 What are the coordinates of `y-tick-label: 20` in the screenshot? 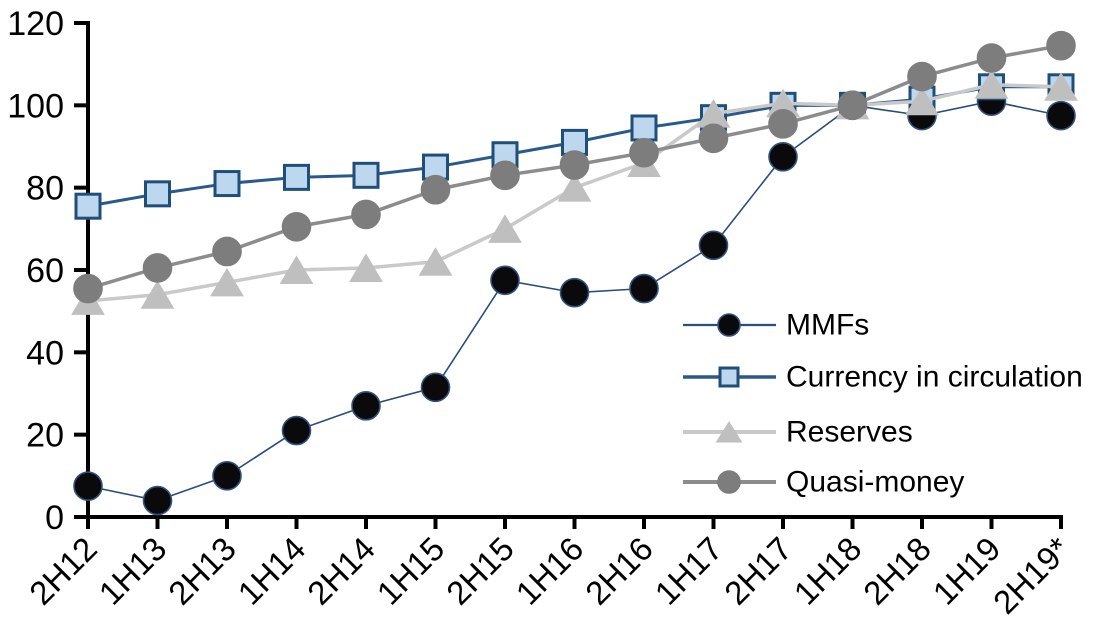 It's located at (45, 436).